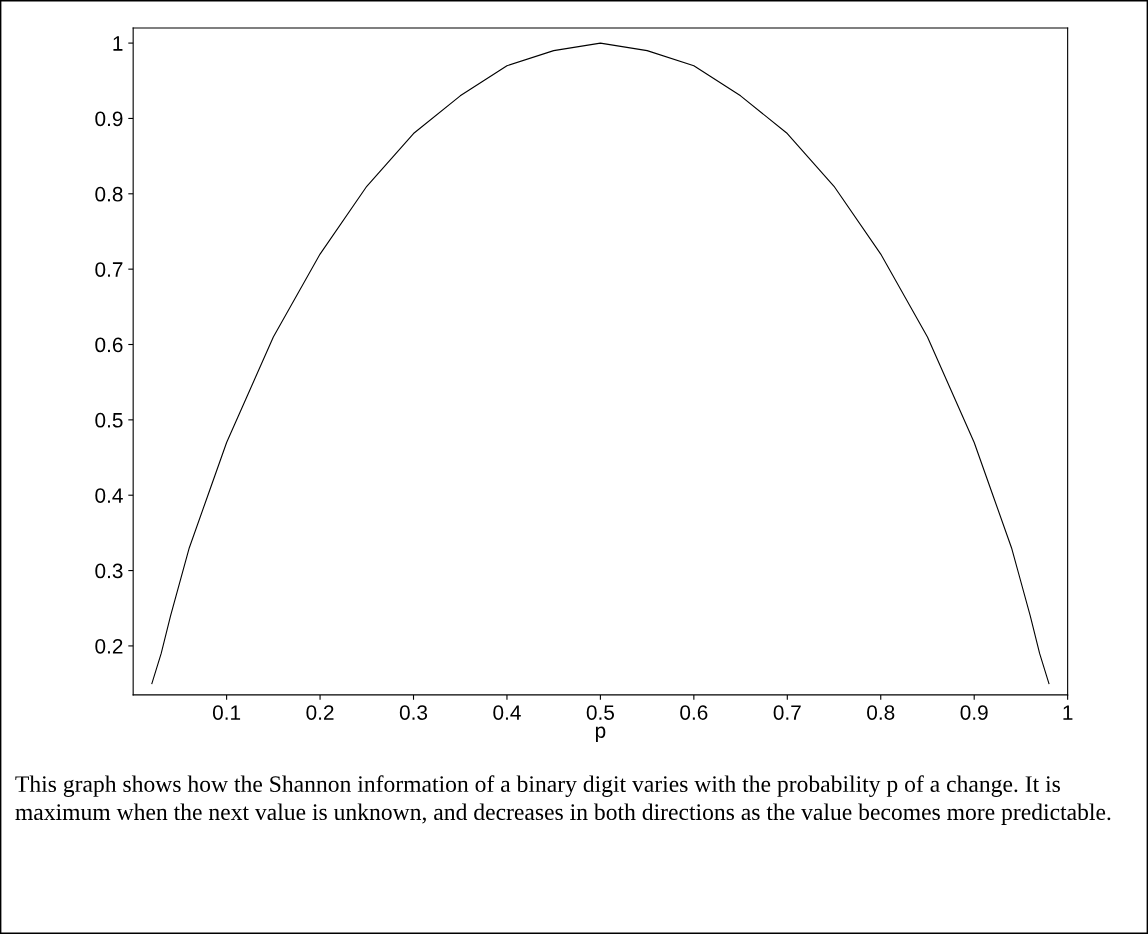 The image size is (1148, 934). Describe the element at coordinates (109, 269) in the screenshot. I see `y-tick-label: 0.7` at that location.